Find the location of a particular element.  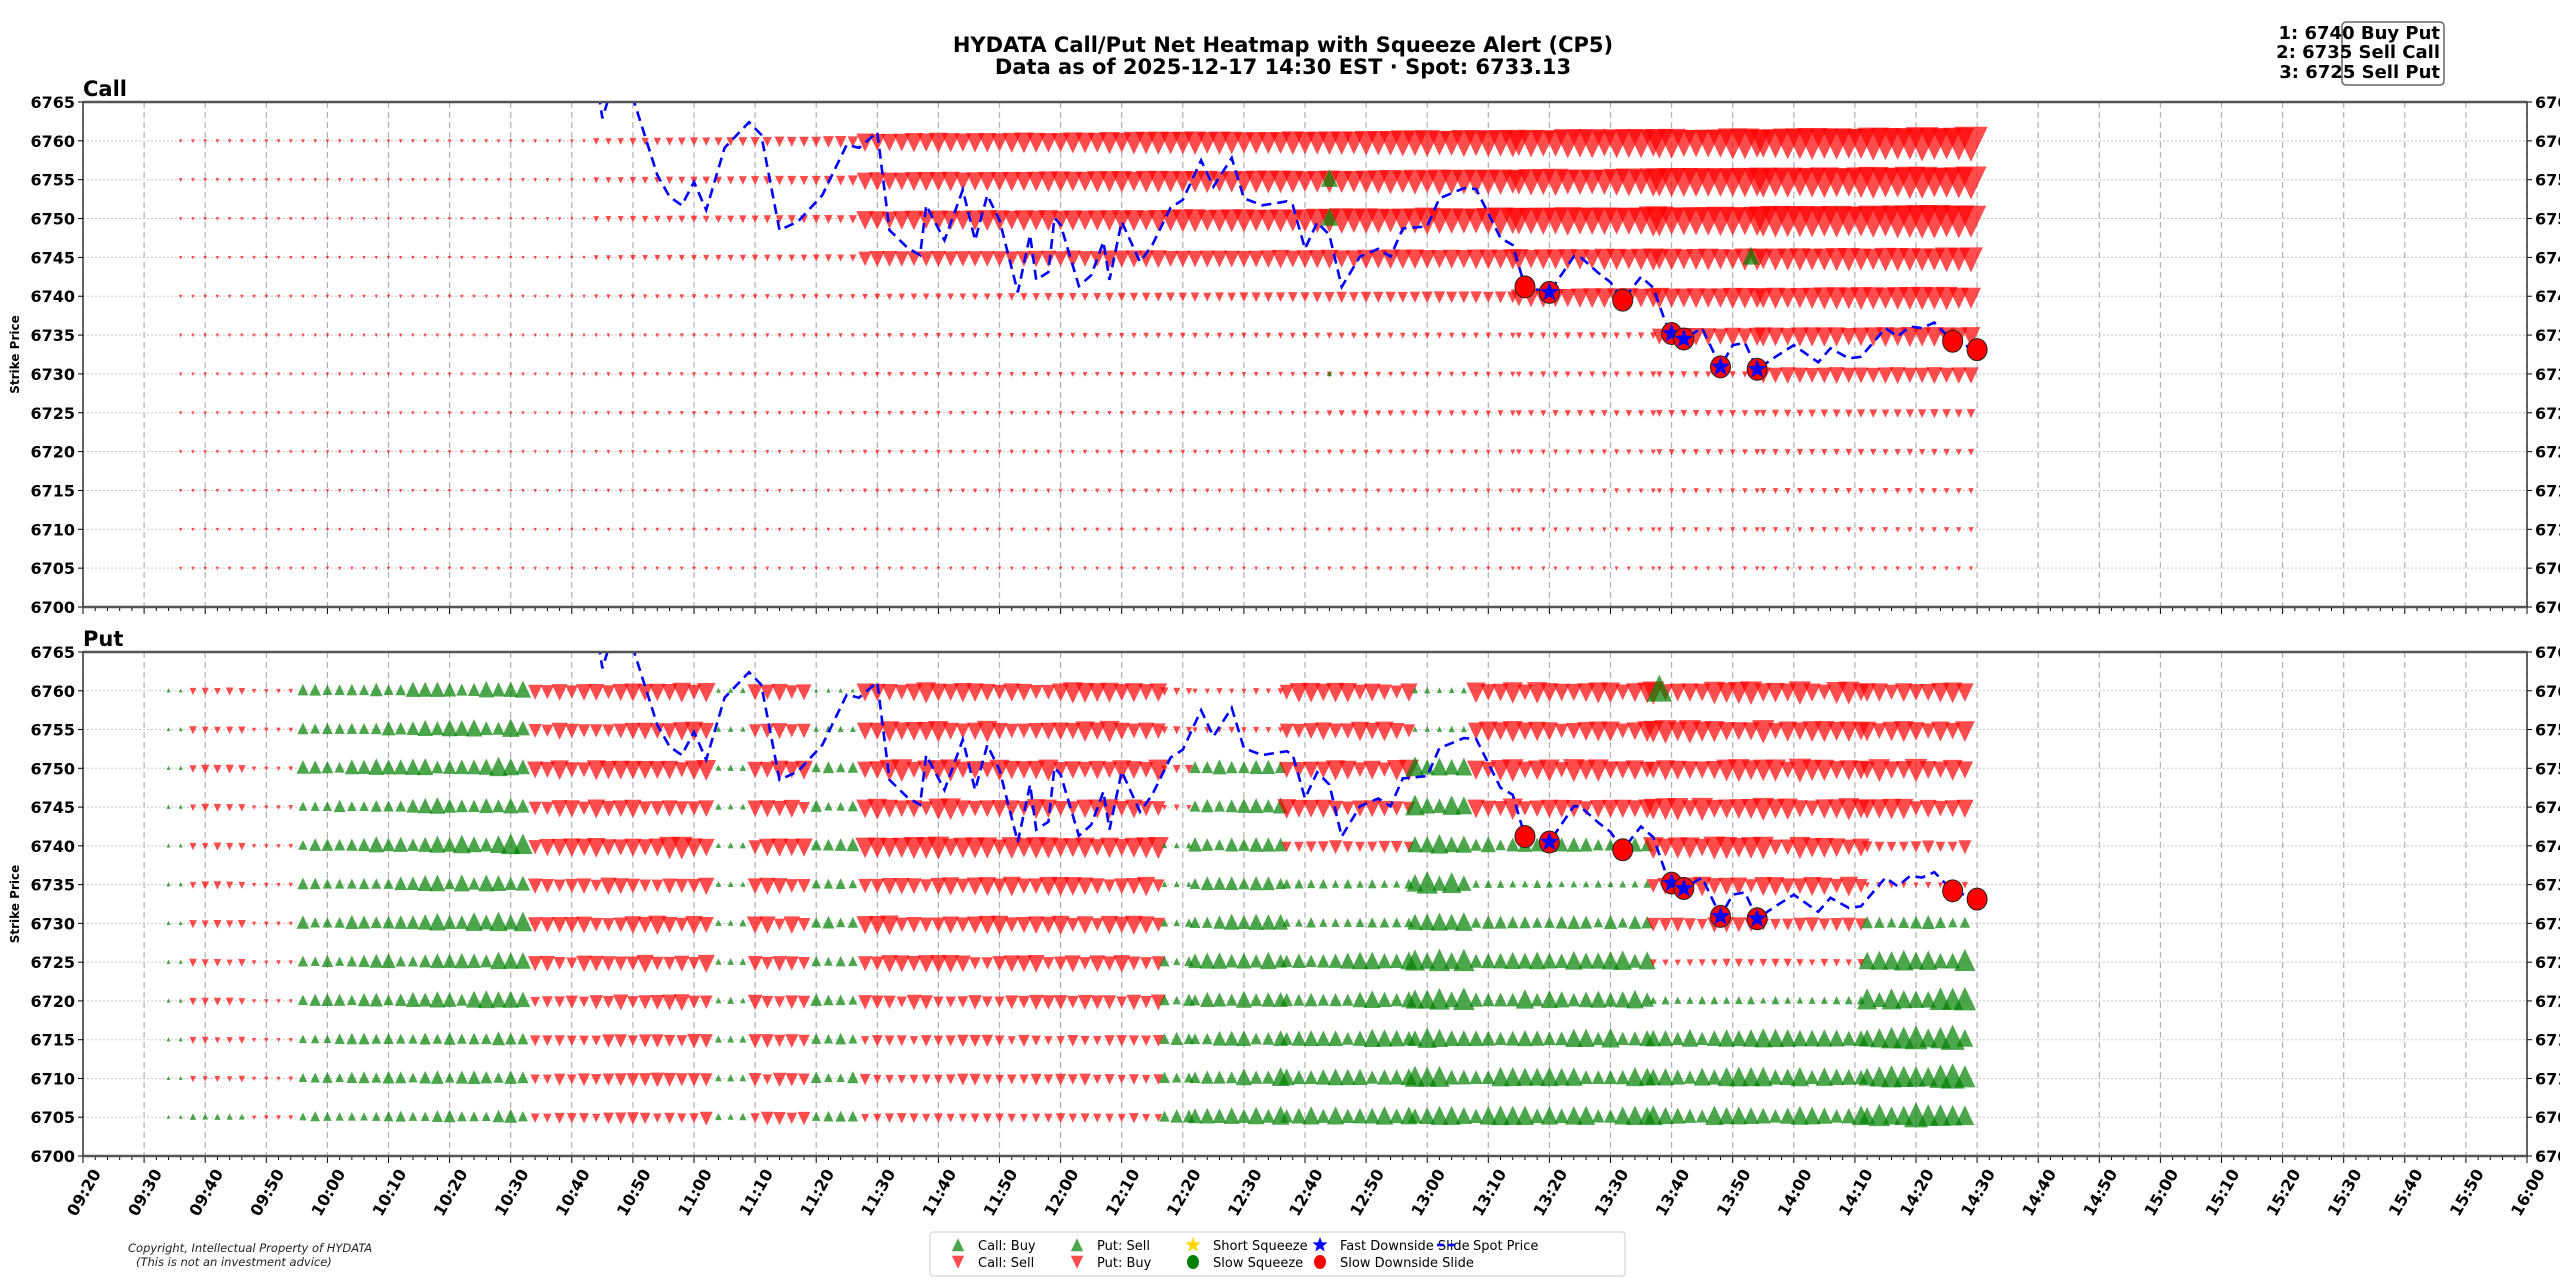

slow-downside-slide-marker is located at coordinates (1623, 300).